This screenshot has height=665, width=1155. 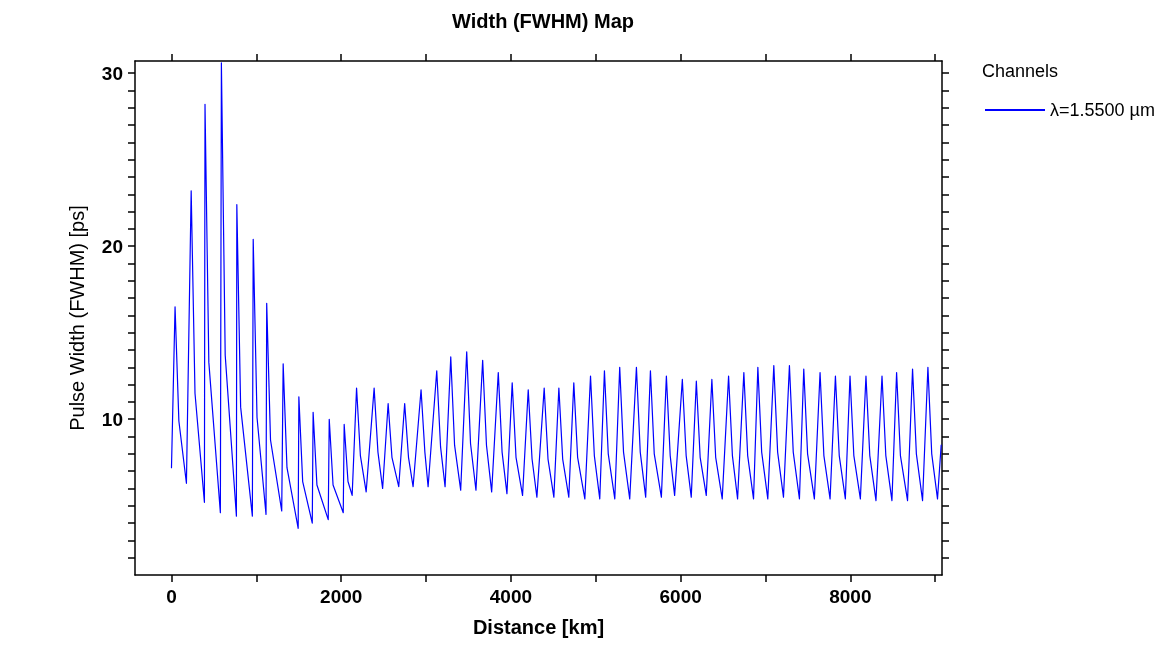 What do you see at coordinates (511, 596) in the screenshot?
I see `x-tick-label: 4000` at bounding box center [511, 596].